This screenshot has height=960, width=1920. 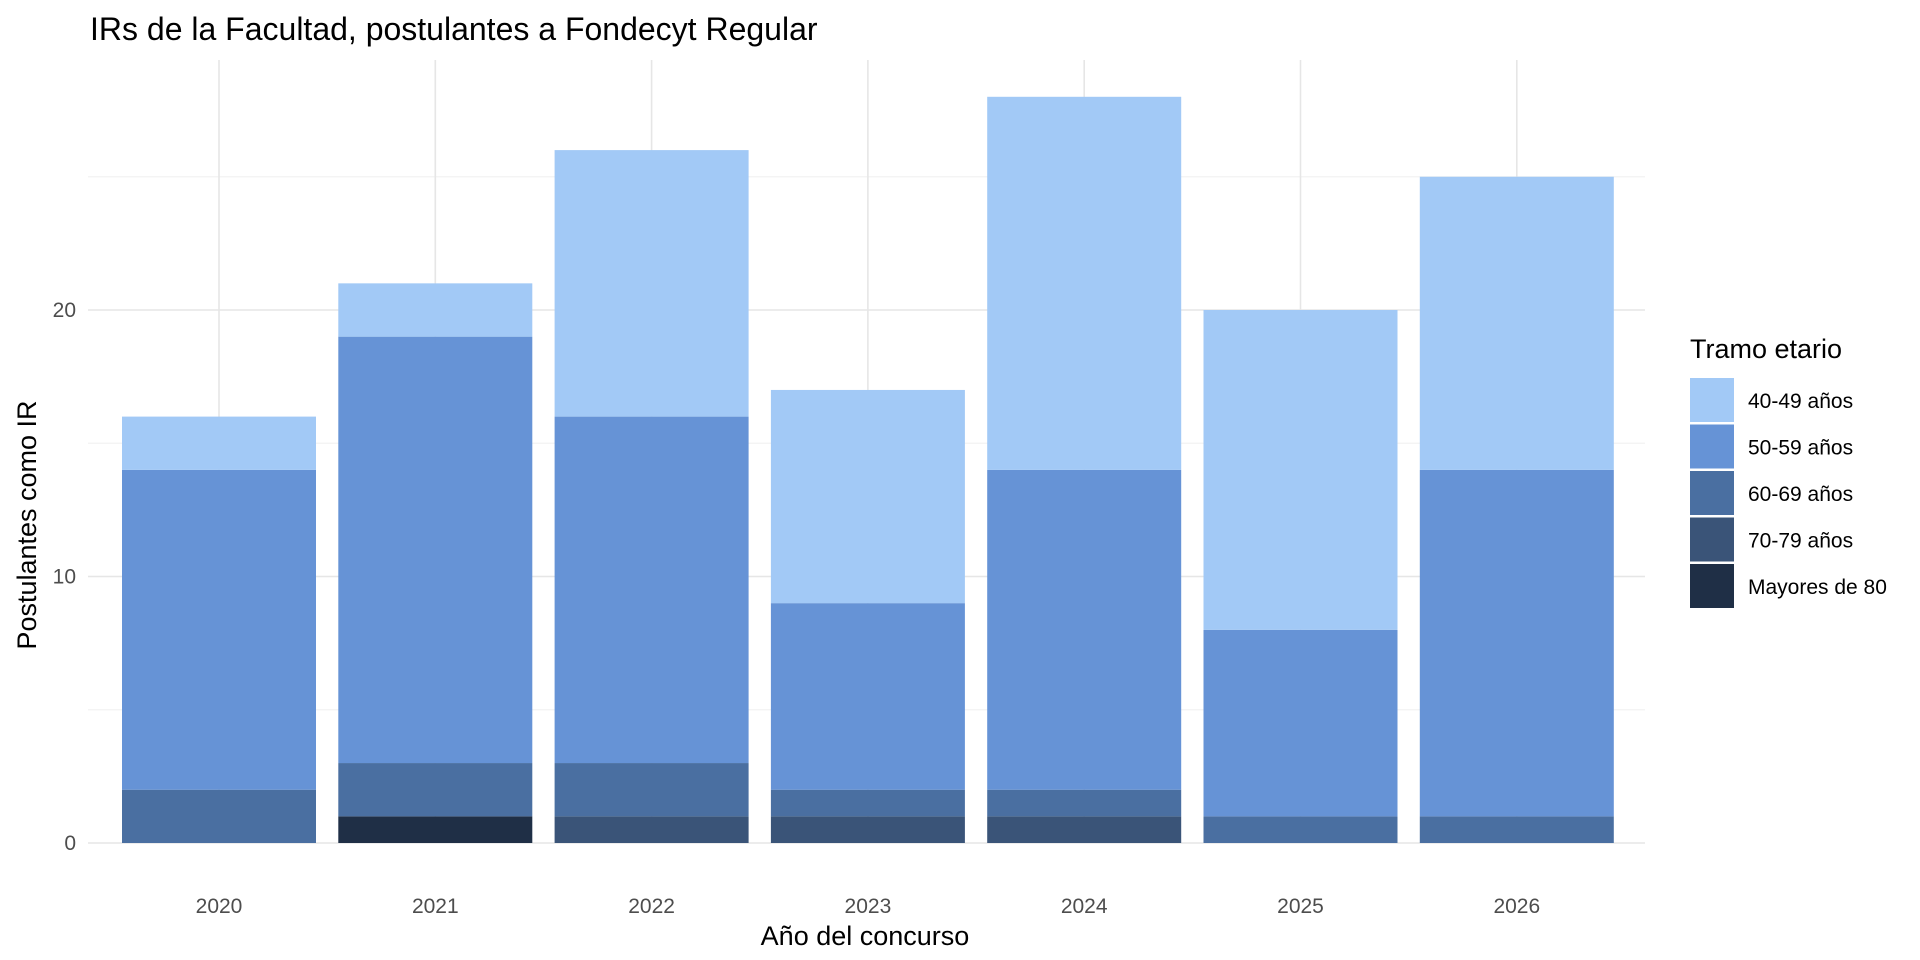 What do you see at coordinates (1800, 494) in the screenshot?
I see `legend-label: 60-69 años` at bounding box center [1800, 494].